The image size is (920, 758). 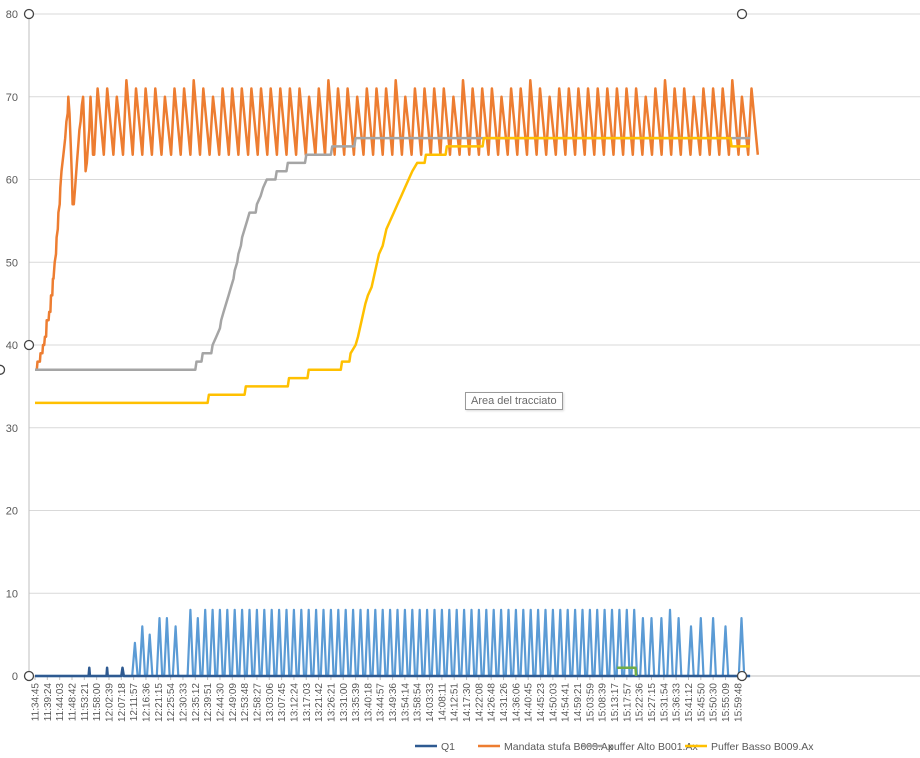 What do you see at coordinates (85, 702) in the screenshot?
I see `x-tick-label: 11:53:21` at bounding box center [85, 702].